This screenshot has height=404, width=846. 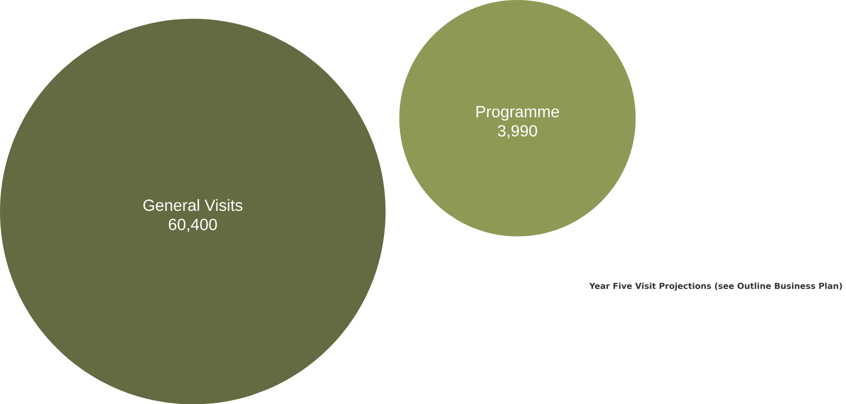 What do you see at coordinates (518, 131) in the screenshot?
I see `data-label: 3,990` at bounding box center [518, 131].